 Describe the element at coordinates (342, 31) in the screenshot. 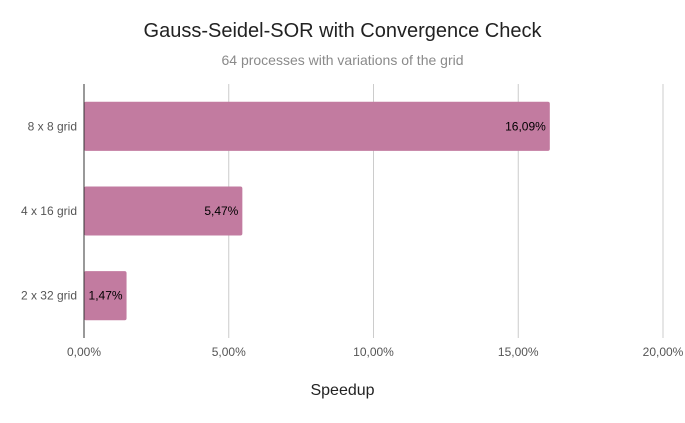

I see `chart-title: Gauss-Seidel-SOR with Convergence Check` at that location.